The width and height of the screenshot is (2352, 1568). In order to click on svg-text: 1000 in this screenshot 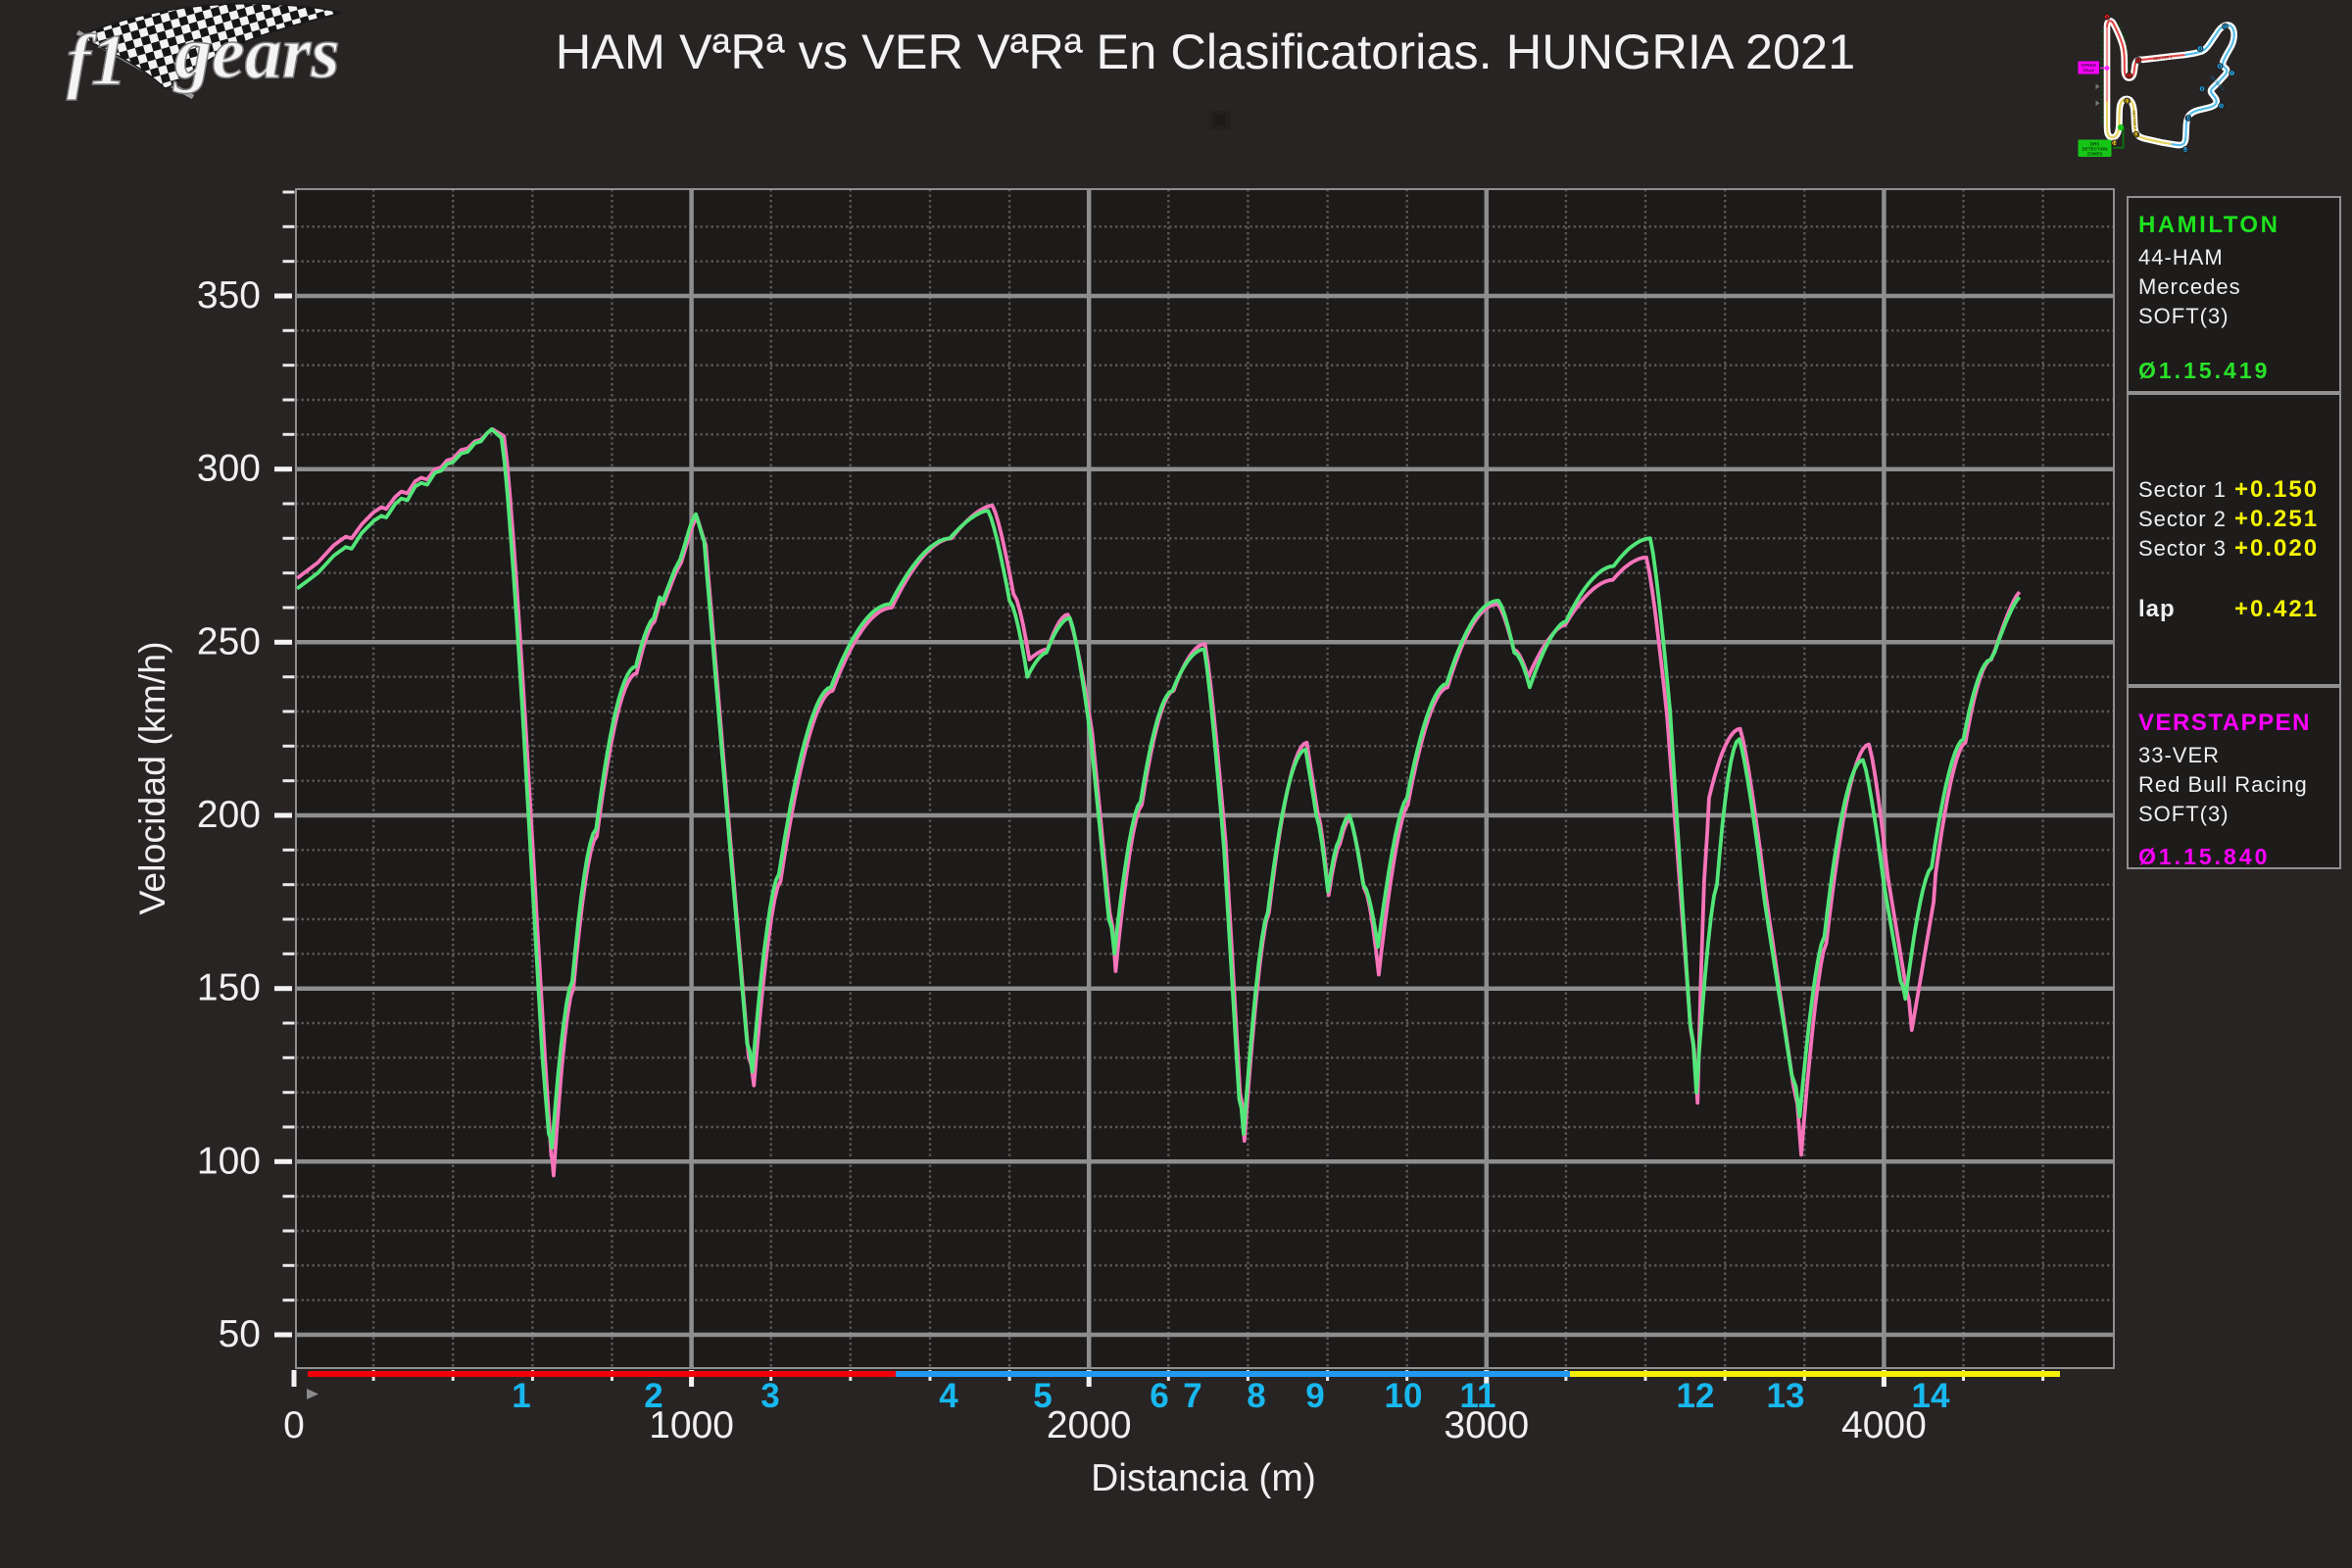, I will do `click(691, 1425)`.